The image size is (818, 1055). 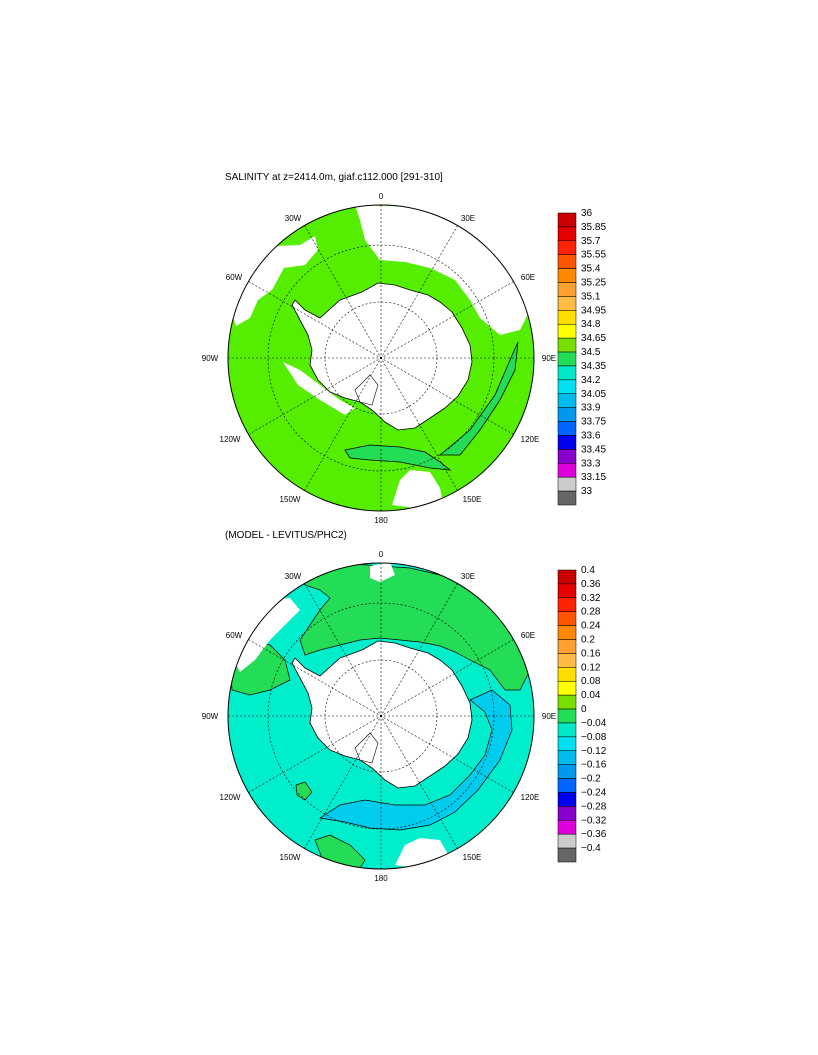 What do you see at coordinates (584, 709) in the screenshot?
I see `colorbar-label: 0` at bounding box center [584, 709].